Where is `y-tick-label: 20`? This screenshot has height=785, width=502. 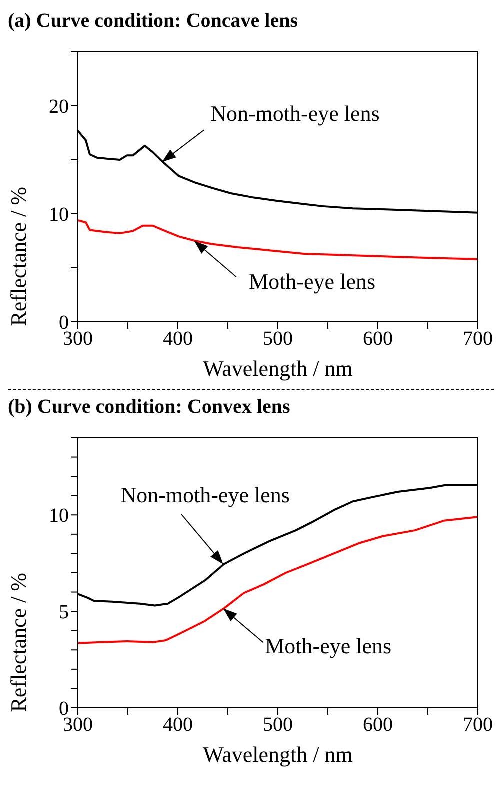 y-tick-label: 20 is located at coordinates (59, 107).